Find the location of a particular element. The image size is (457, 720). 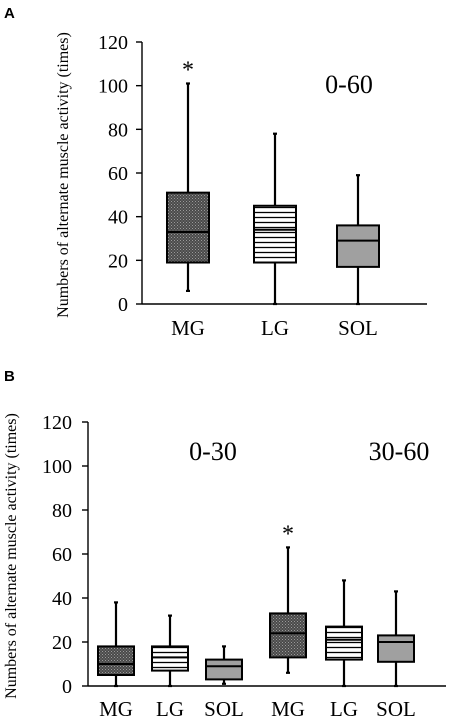

panel-a-range-label: 0-60 is located at coordinates (349, 84).